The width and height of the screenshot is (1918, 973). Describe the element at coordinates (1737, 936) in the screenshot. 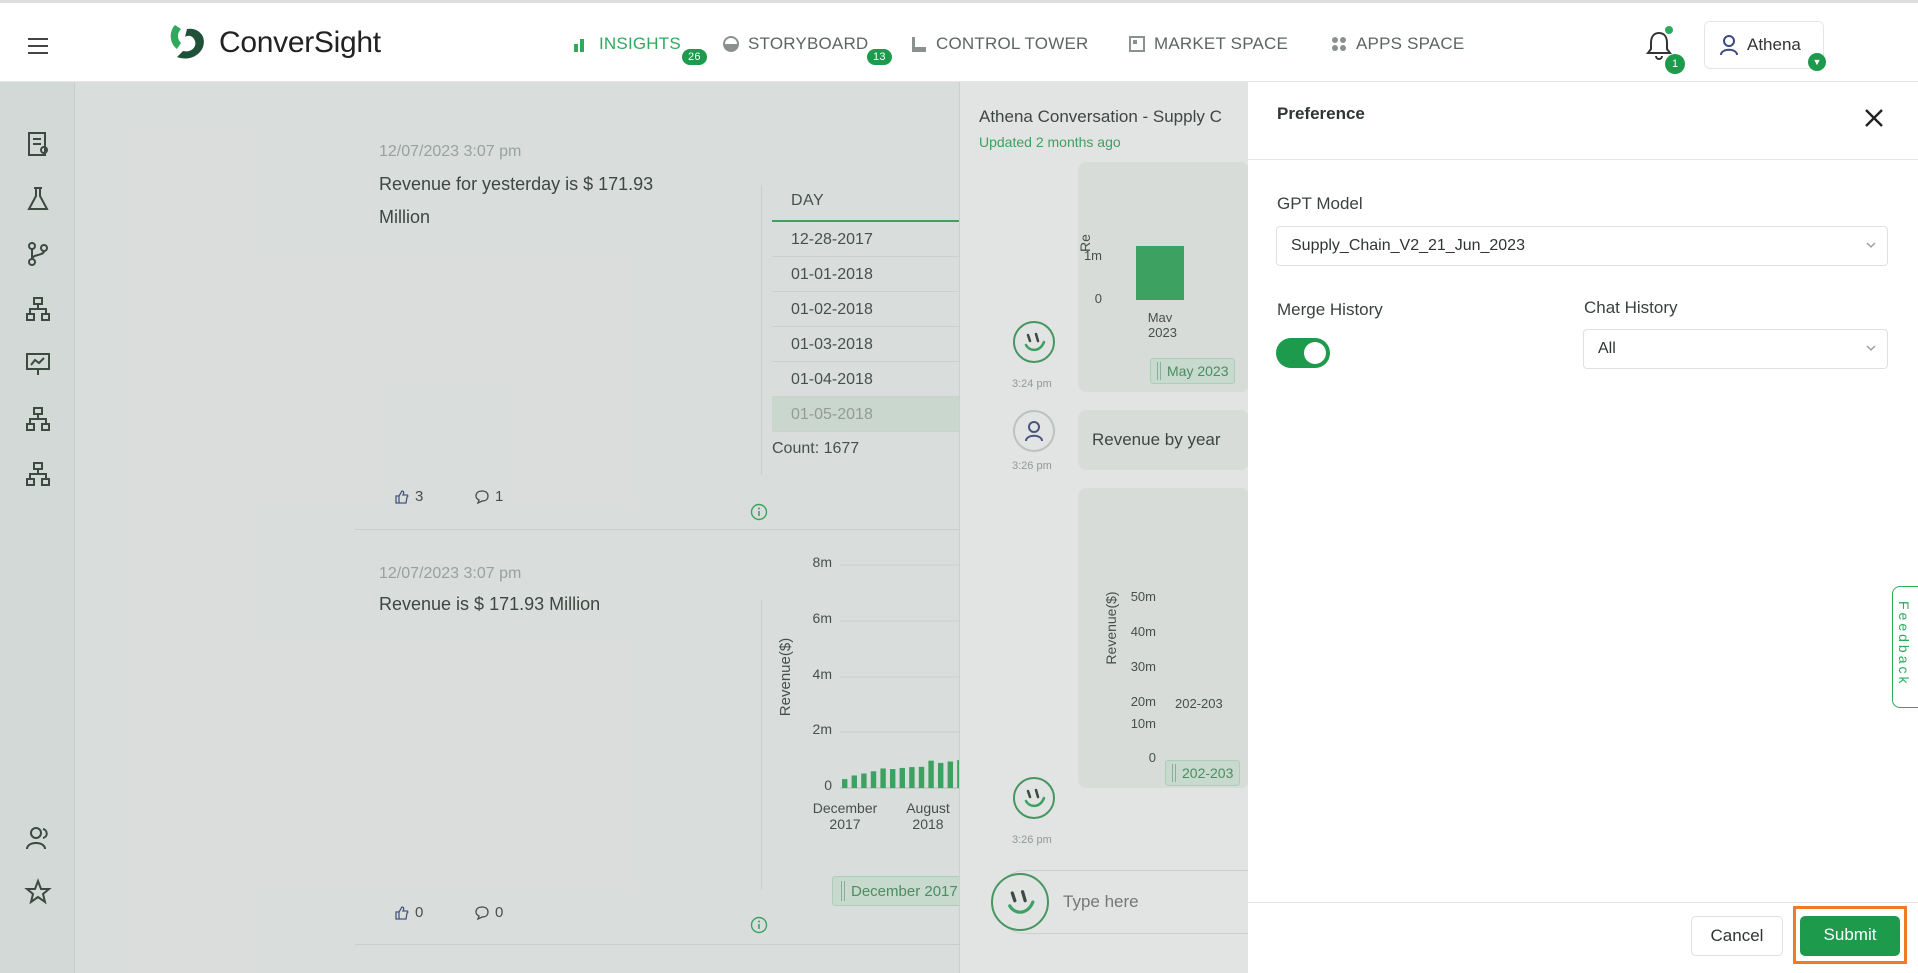

I see `cancel-button: Cancel` at that location.